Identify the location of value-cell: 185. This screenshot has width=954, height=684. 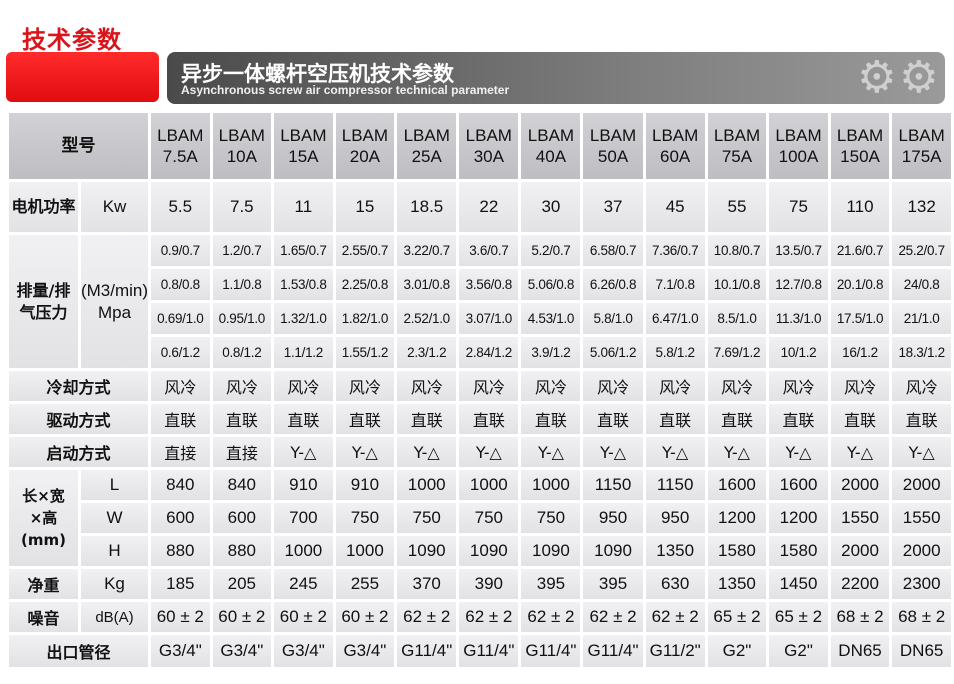
(180, 584).